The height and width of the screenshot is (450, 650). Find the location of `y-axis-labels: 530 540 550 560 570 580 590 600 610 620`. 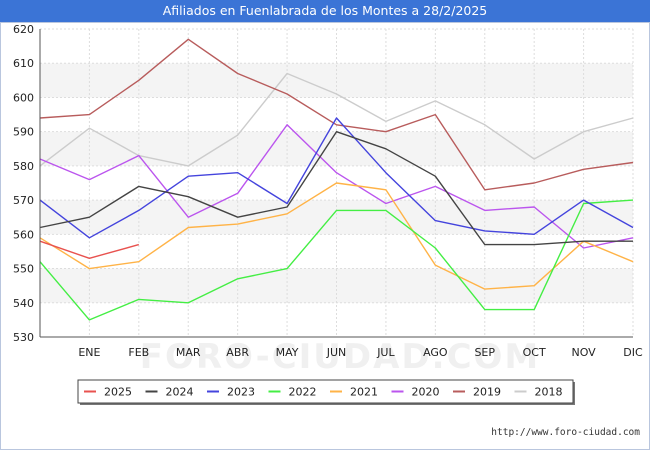

y-axis-labels: 530 540 550 560 570 580 590 600 610 620 is located at coordinates (23, 183).